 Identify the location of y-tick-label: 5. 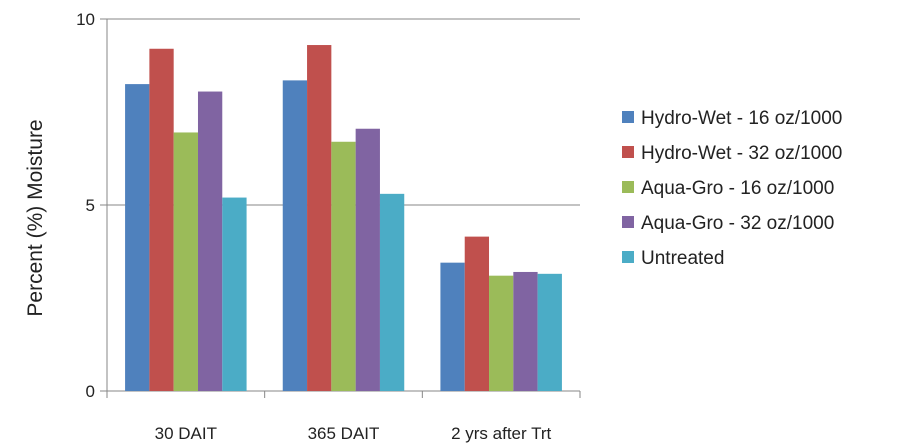
(90, 205).